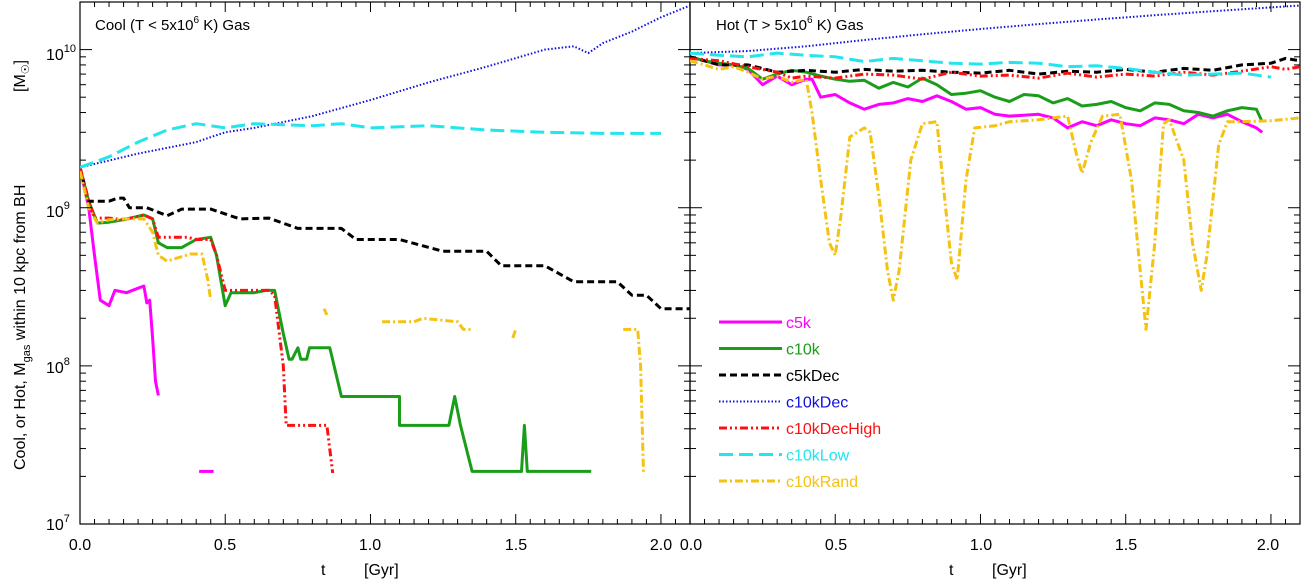 This screenshot has width=1303, height=584. What do you see at coordinates (22, 327) in the screenshot?
I see `ylabel: Cool, or Hot, Mgas within 10 kpc from BH` at bounding box center [22, 327].